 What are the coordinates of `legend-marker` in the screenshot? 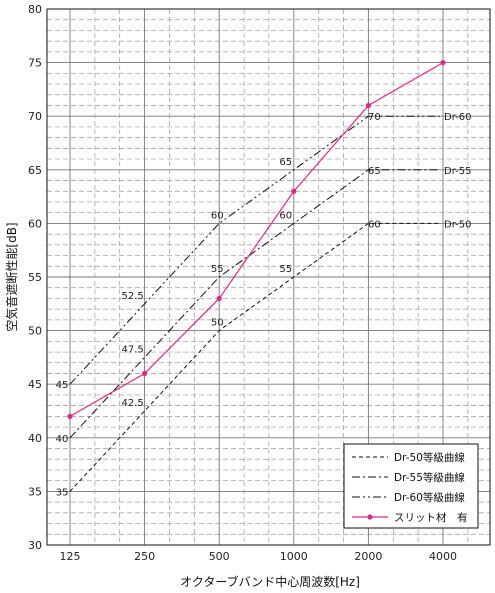 It's located at (370, 517).